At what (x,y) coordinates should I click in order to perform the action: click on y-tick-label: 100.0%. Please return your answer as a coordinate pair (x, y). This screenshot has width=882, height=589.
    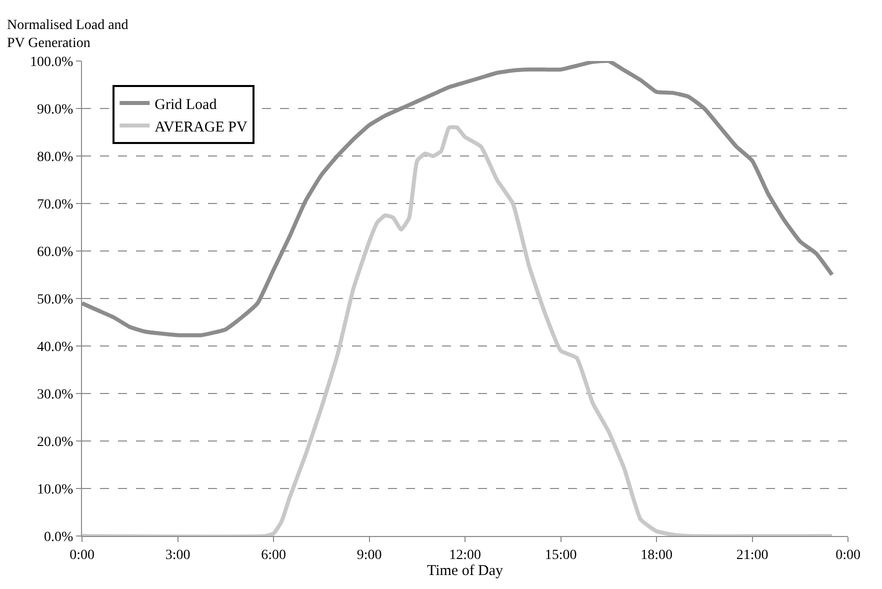
    Looking at the image, I should click on (52, 62).